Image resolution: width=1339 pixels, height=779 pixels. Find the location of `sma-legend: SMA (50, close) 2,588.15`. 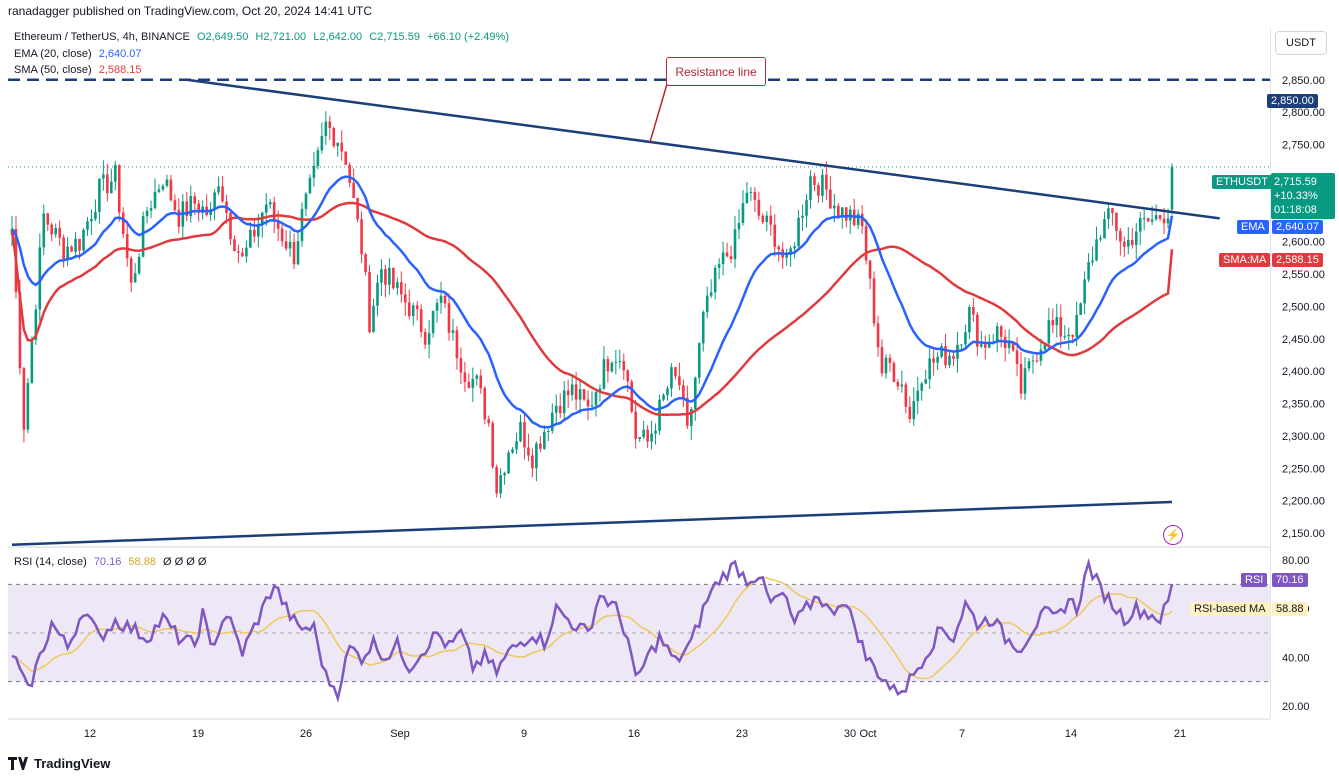

sma-legend: SMA (50, close) 2,588.15 is located at coordinates (80, 70).